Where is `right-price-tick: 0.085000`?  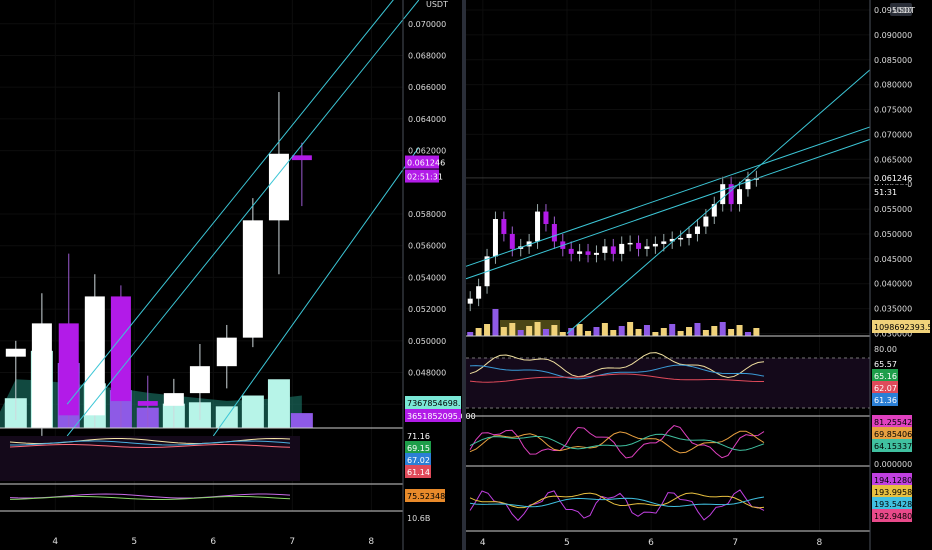
right-price-tick: 0.085000 is located at coordinates (893, 60).